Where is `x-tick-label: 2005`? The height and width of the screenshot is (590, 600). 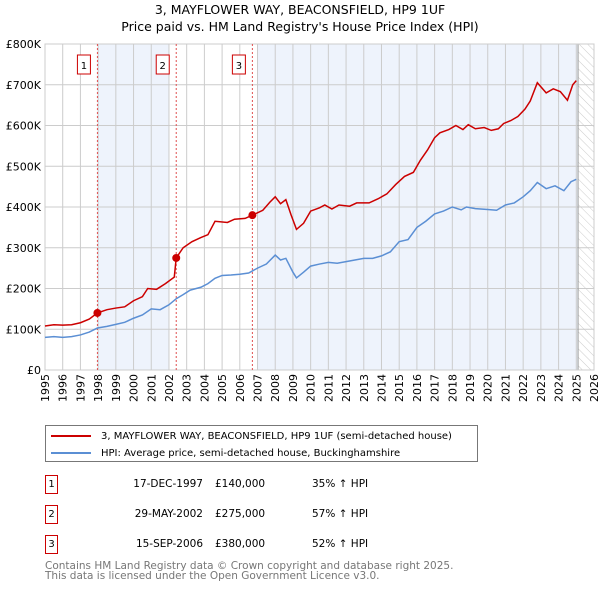
x-tick-label: 2005 is located at coordinates (222, 388).